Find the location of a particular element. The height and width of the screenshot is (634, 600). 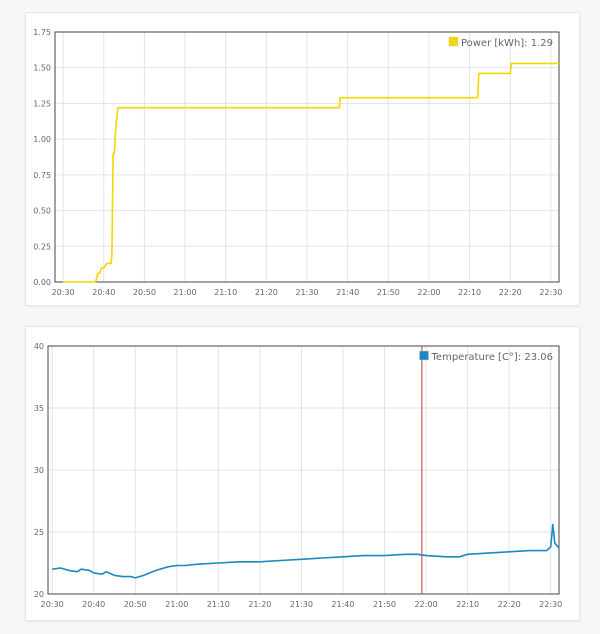

y-tick-label: 0.50 is located at coordinates (42, 211).